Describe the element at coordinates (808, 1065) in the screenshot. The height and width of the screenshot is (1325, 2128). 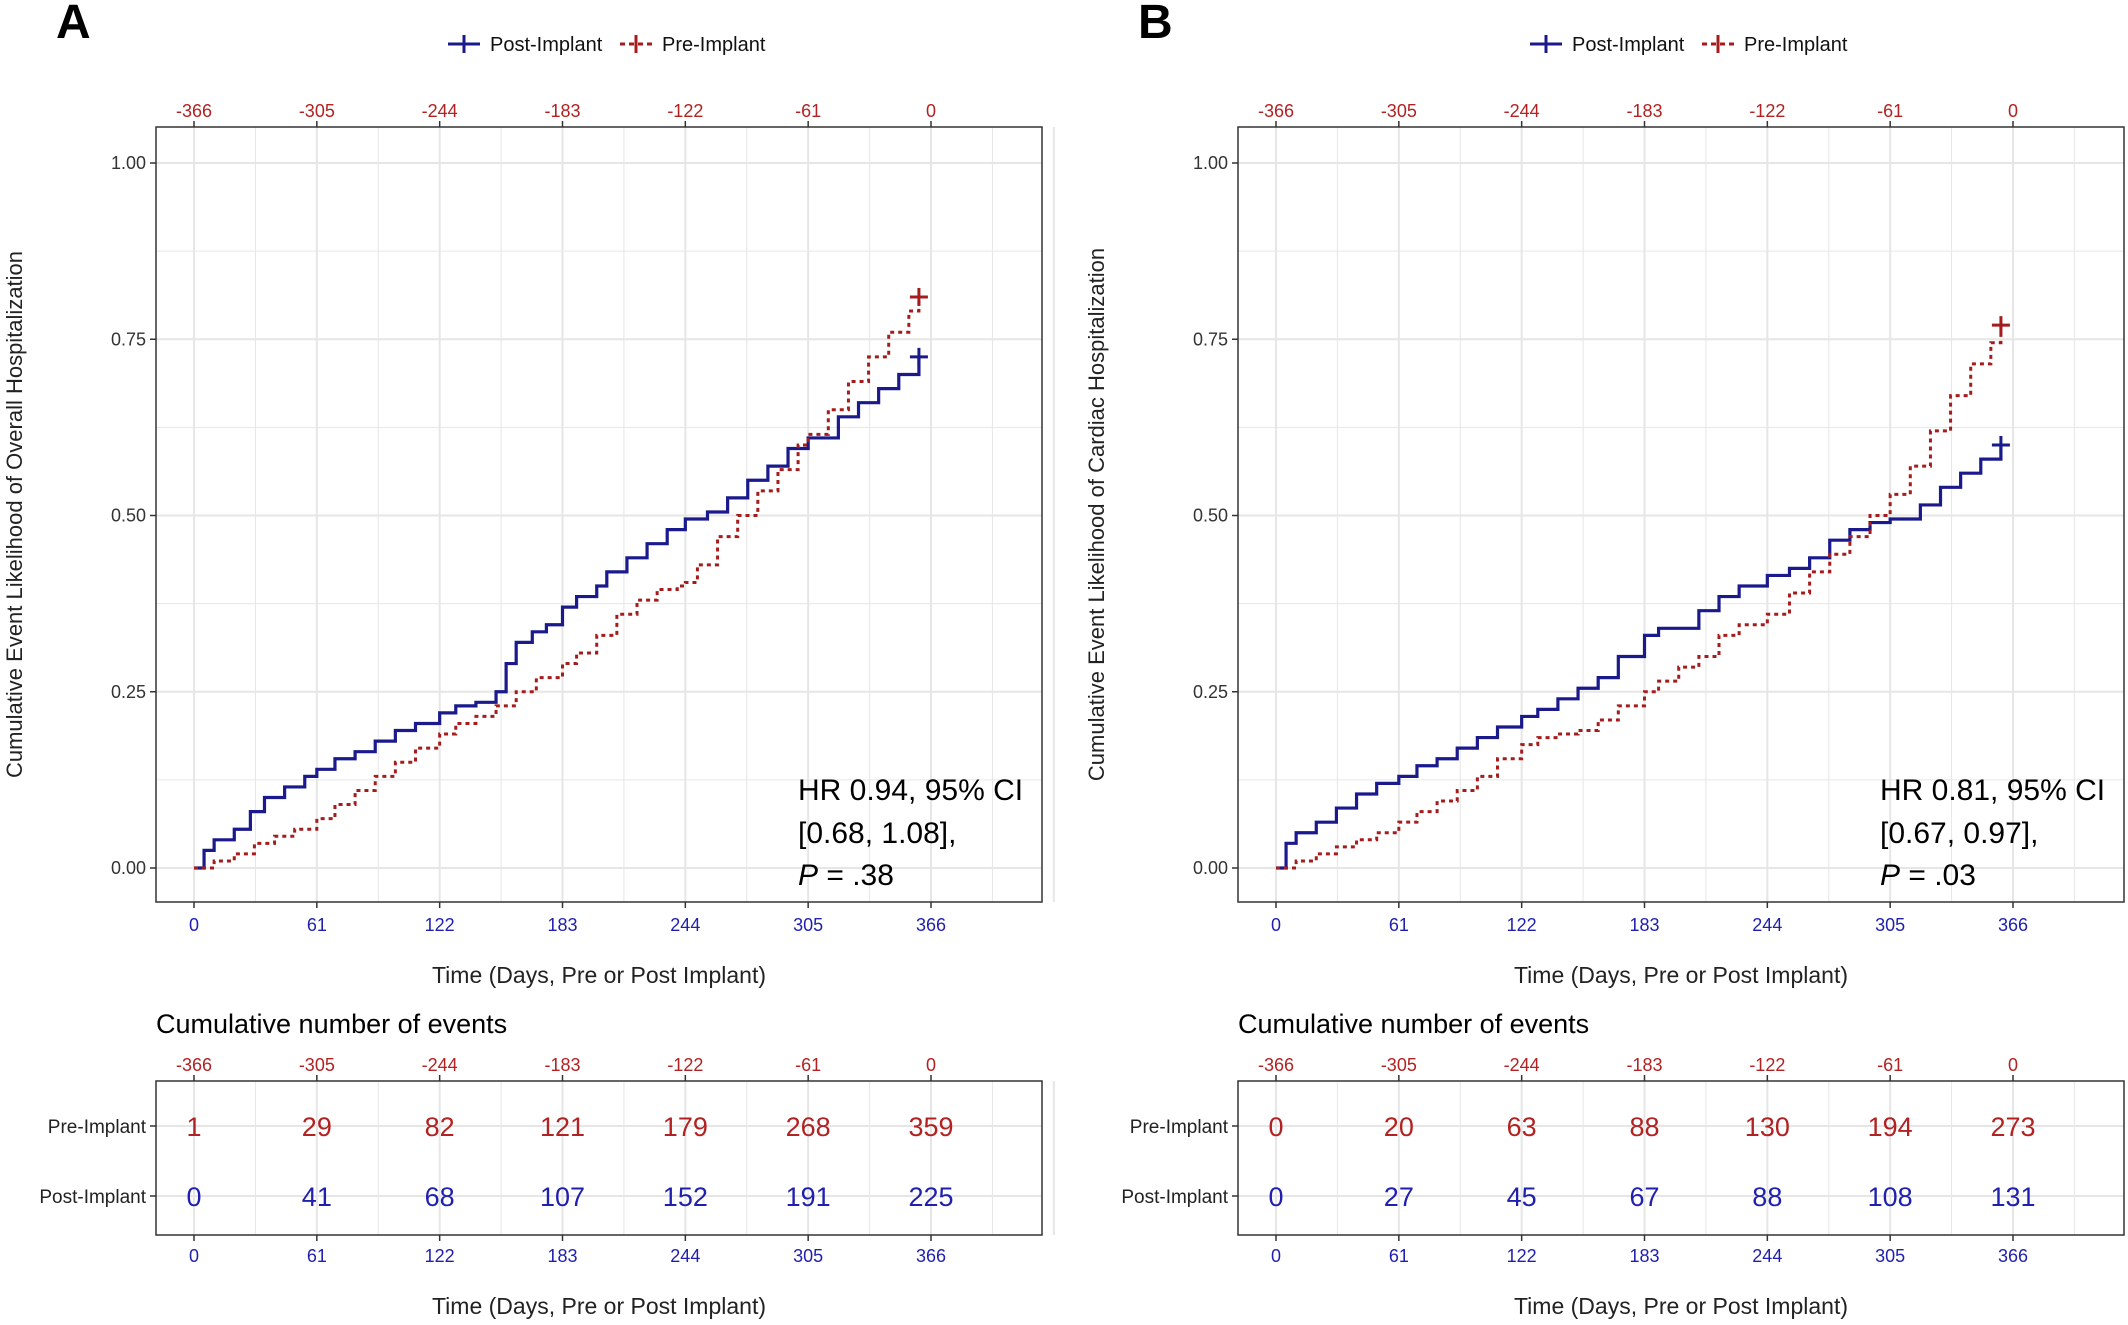
I see `table-tick-label-top: -61` at that location.